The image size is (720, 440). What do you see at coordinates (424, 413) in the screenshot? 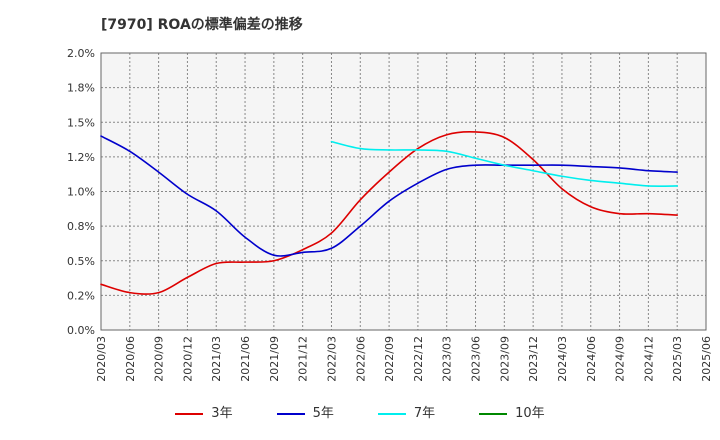
I see `legend-label: 7年` at bounding box center [424, 413].